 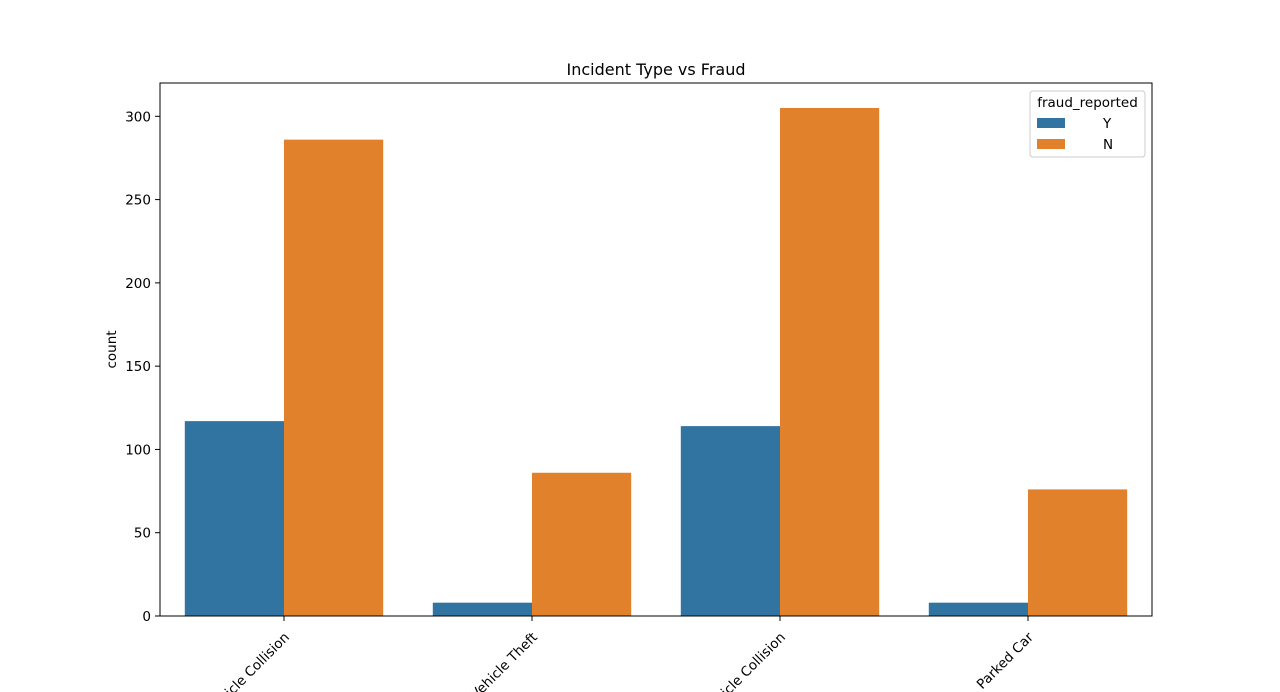 I want to click on y-tick-label: 0, so click(x=146, y=617).